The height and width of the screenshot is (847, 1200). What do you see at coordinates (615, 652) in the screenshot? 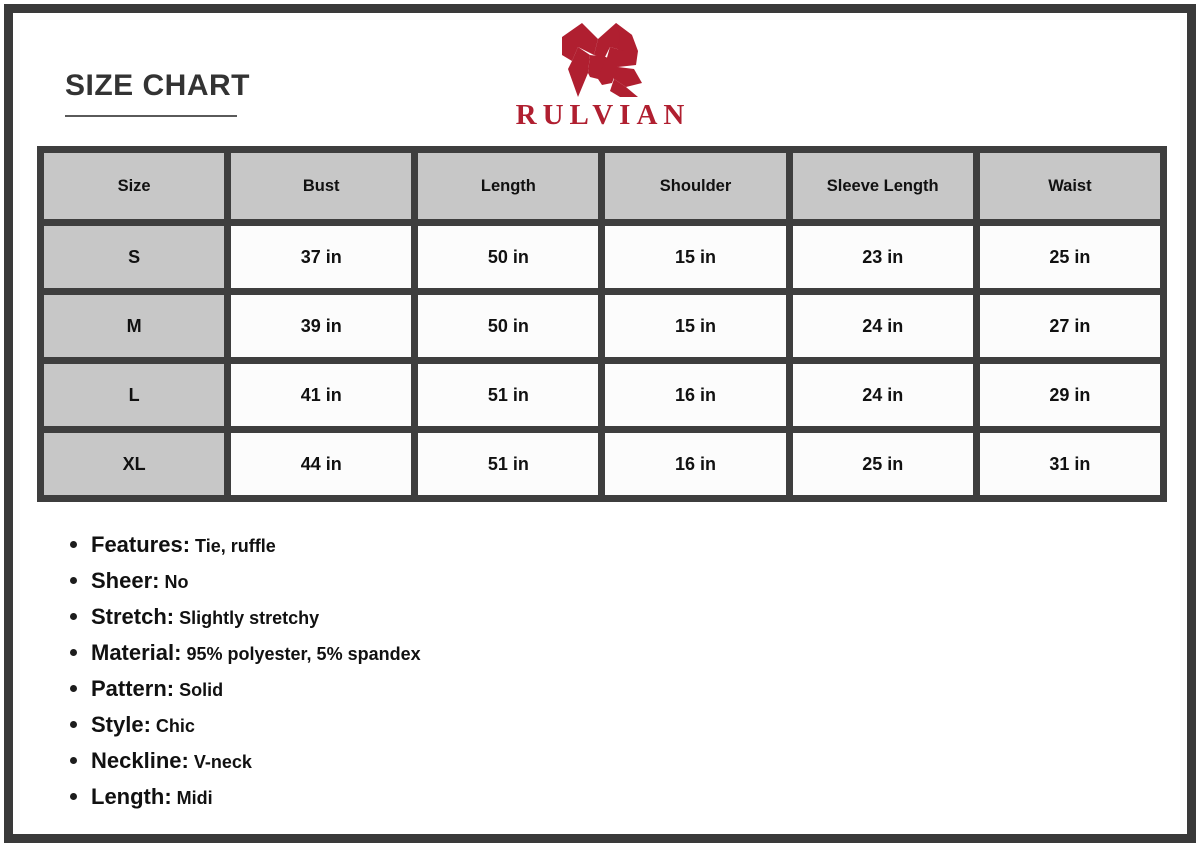
I see `list-item: Material: 95% polyester, 5% spandex` at bounding box center [615, 652].